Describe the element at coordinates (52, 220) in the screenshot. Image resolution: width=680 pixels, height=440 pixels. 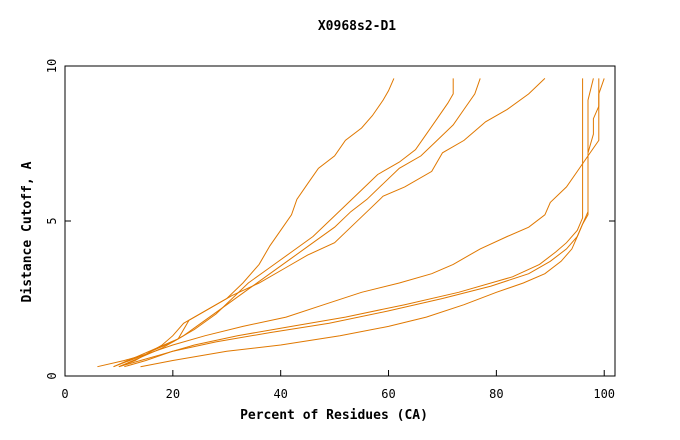
I see `y-tick-label: 5` at that location.